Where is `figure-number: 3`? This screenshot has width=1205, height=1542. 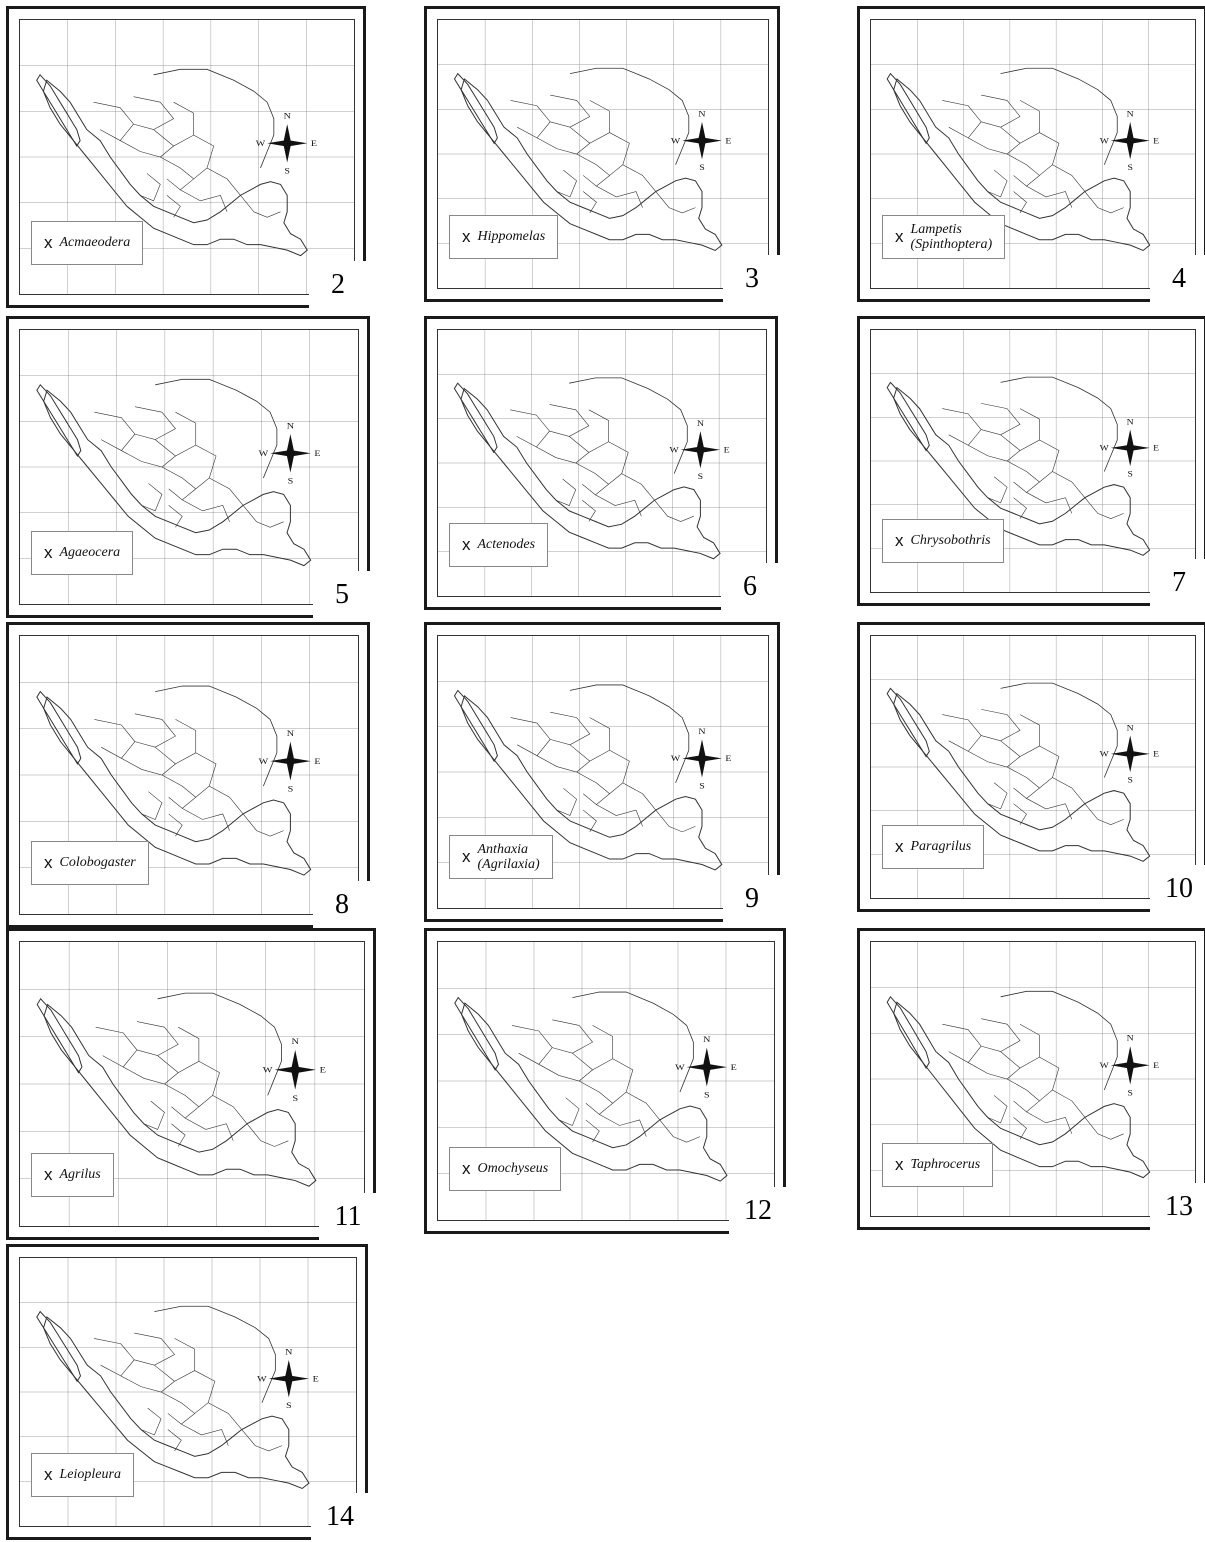
figure-number: 3 is located at coordinates (752, 279).